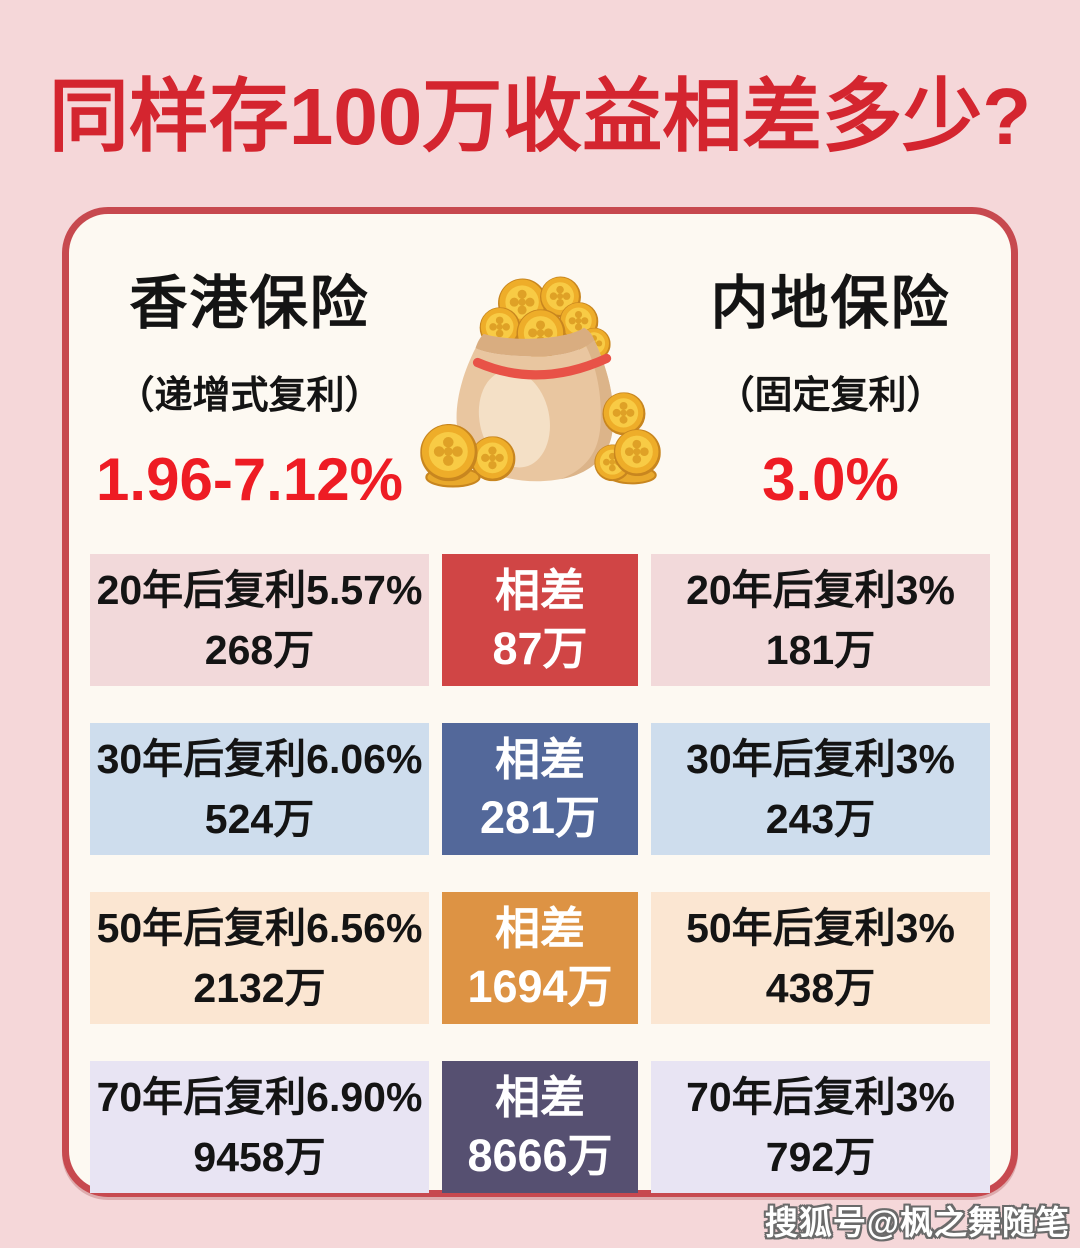 This screenshot has width=1080, height=1248. I want to click on mainland-value-cell: 30年后复利3% 243万, so click(820, 789).